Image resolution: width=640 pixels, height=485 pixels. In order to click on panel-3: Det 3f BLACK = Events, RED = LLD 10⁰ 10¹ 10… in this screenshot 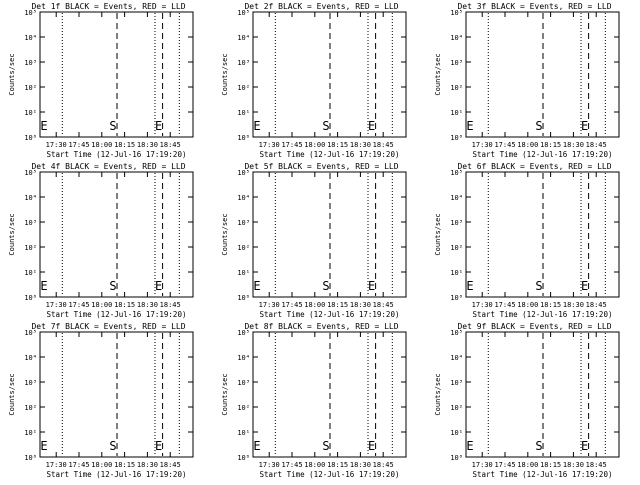, I will do `click(527, 80)`.